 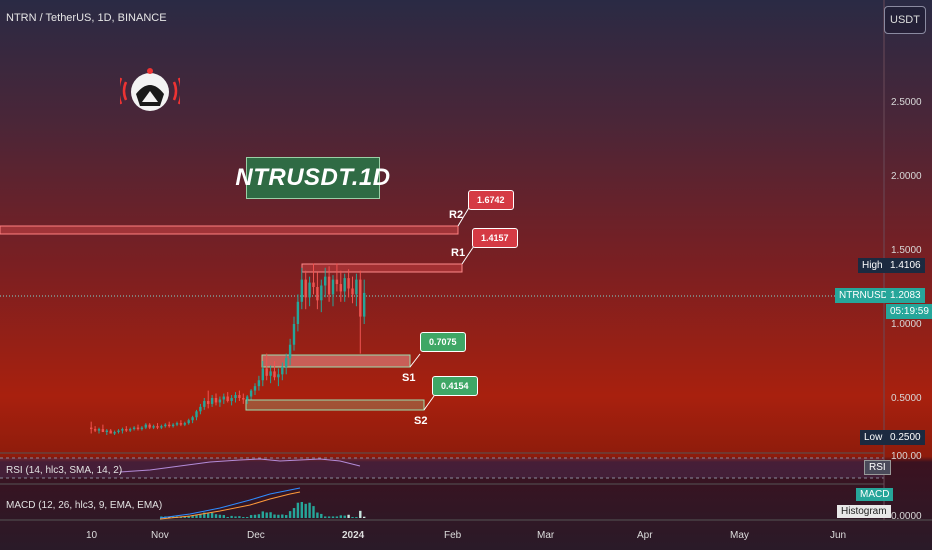 I want to click on price-tick: 1.5000, so click(x=906, y=250).